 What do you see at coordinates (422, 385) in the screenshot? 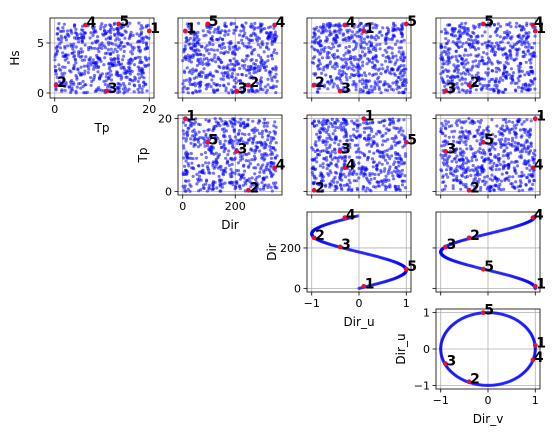
I see `y-tick-label: −1` at bounding box center [422, 385].